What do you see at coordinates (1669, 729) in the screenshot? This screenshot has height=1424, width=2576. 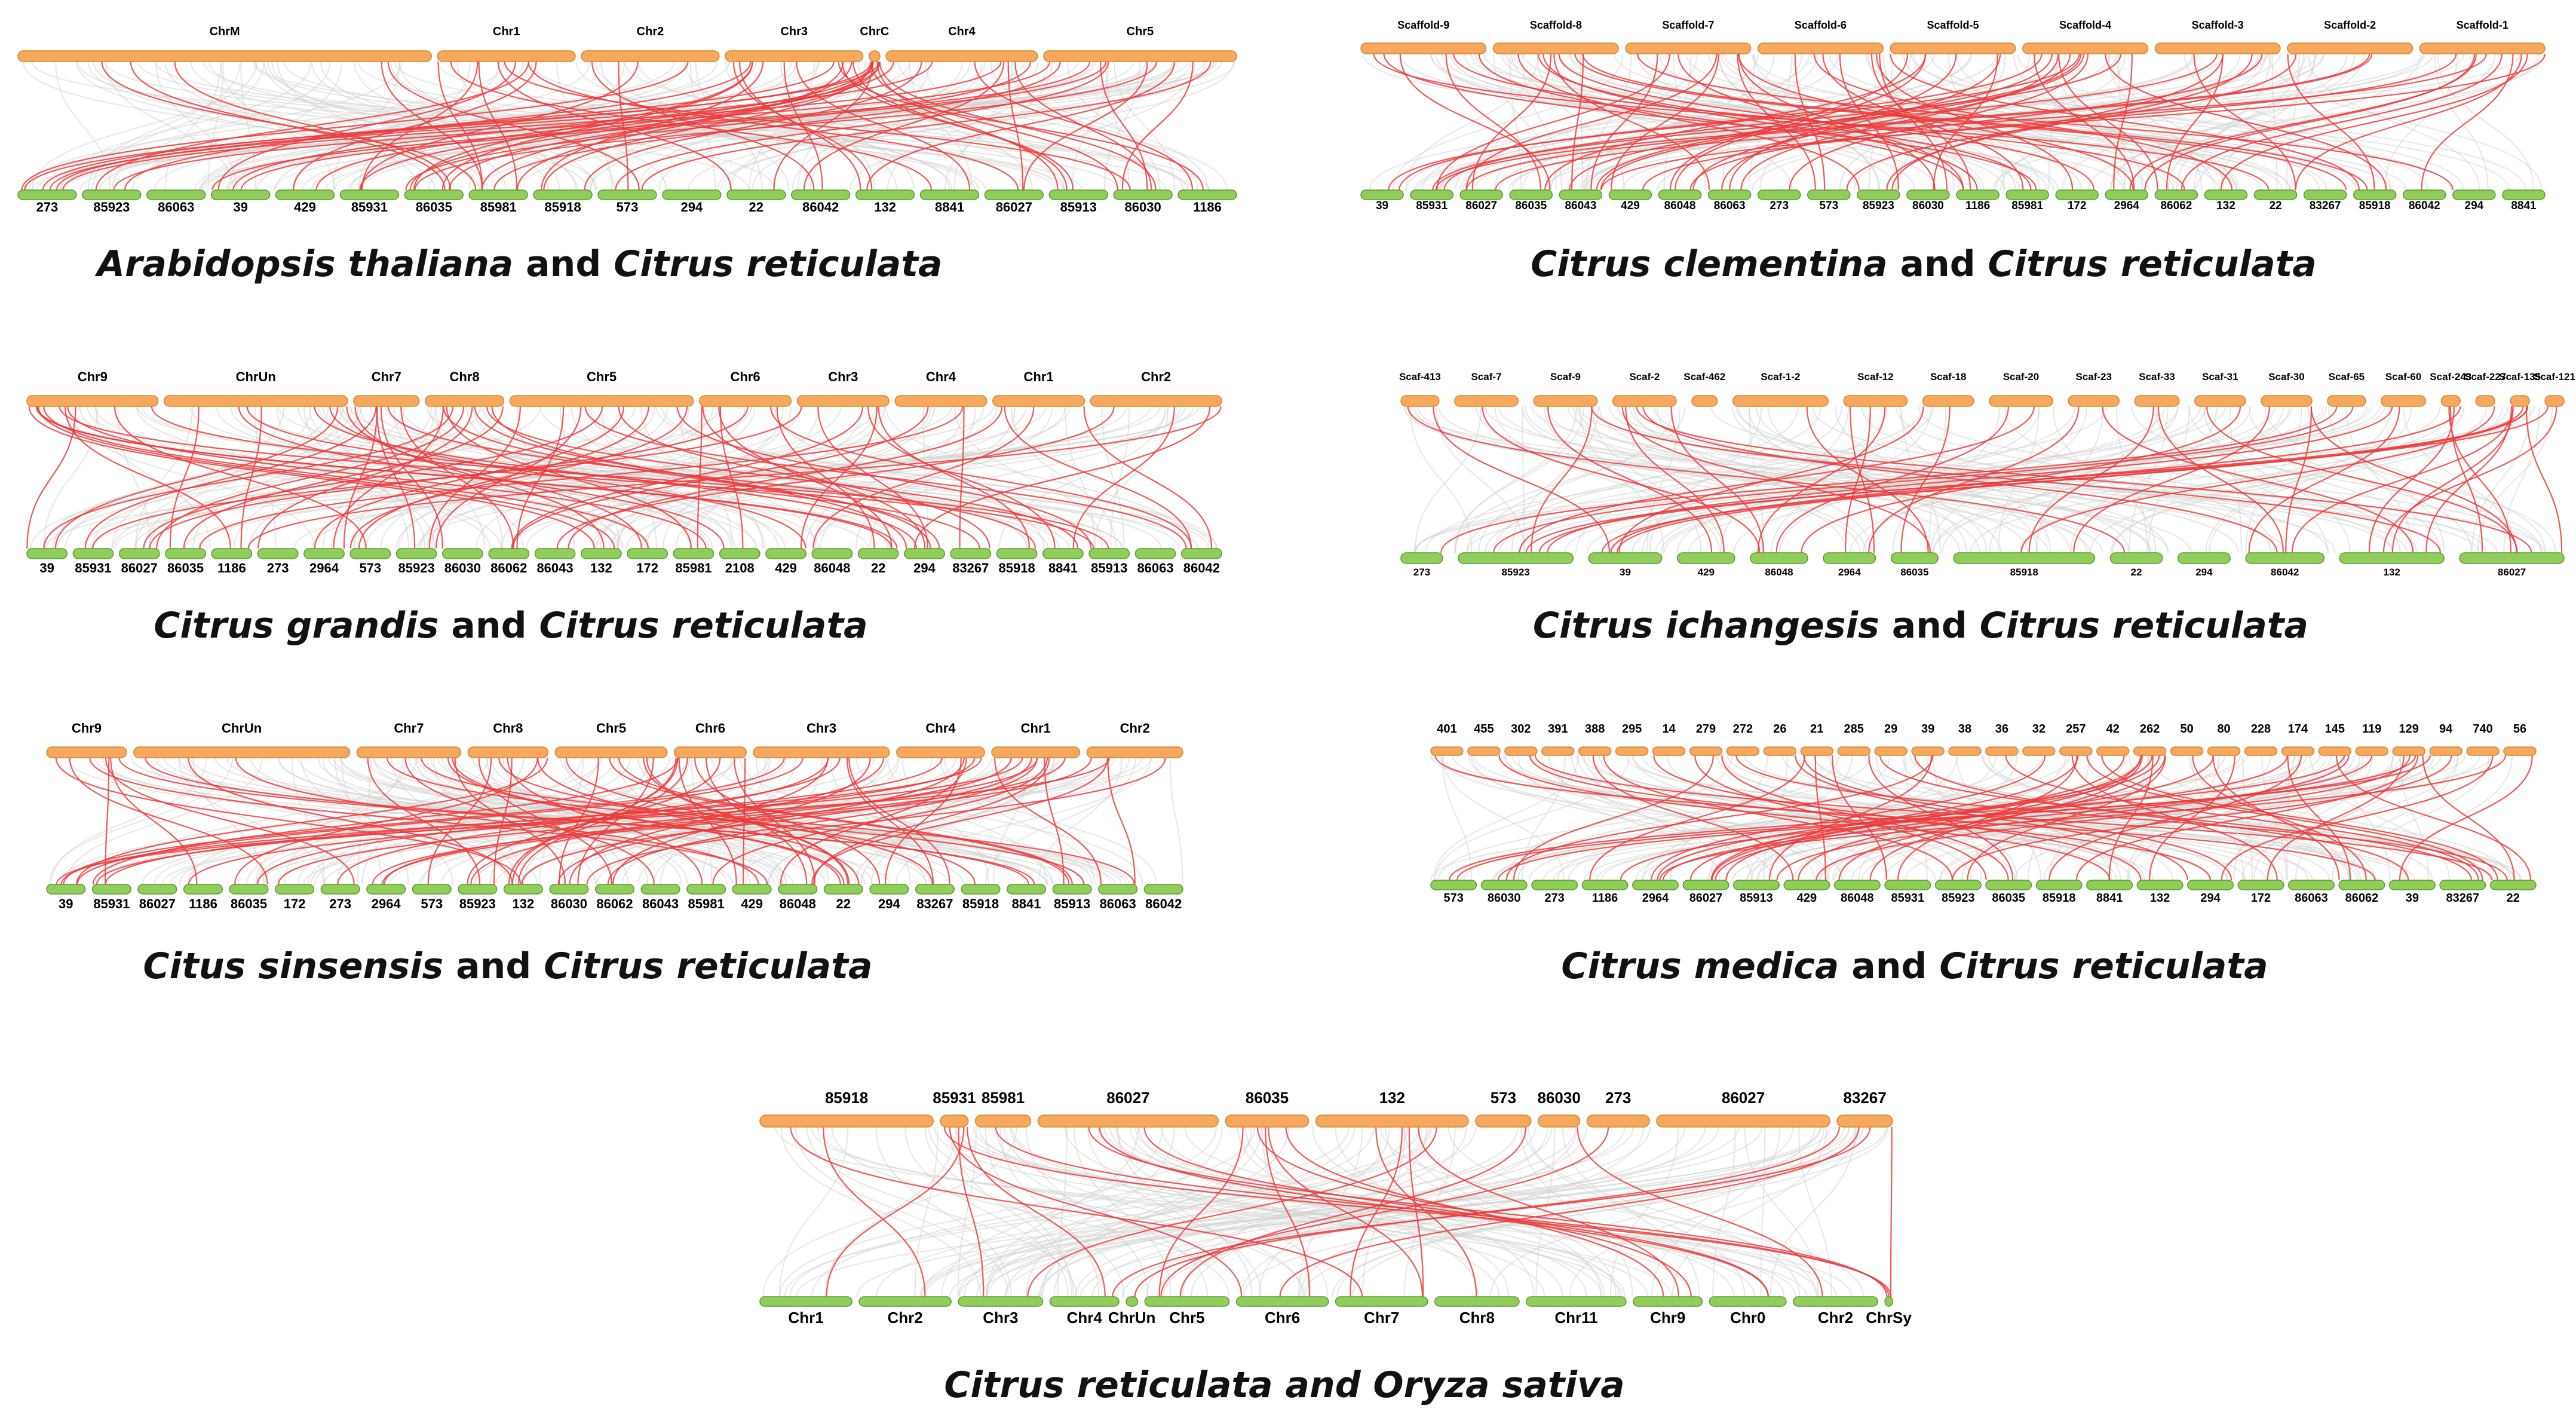 I see `top-chromosome-label: 14` at bounding box center [1669, 729].